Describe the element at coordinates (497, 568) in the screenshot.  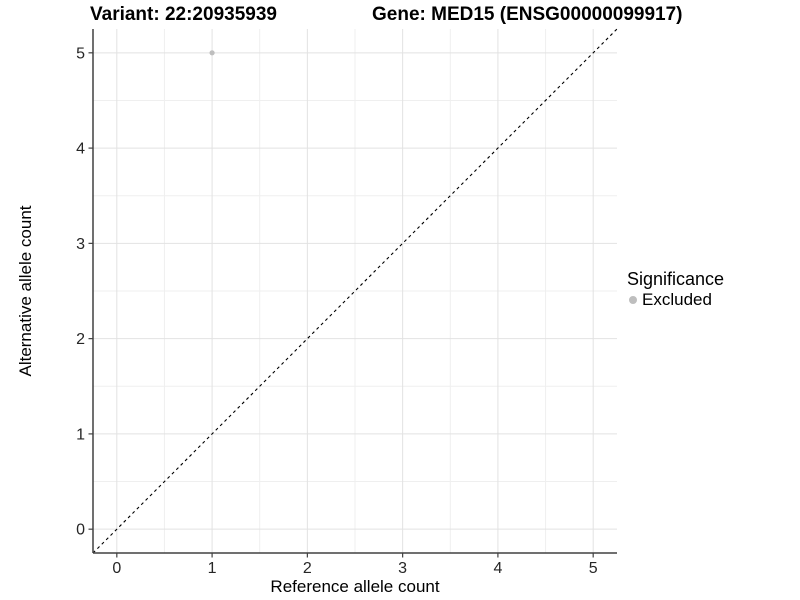
I see `x-tick-label: 4` at that location.